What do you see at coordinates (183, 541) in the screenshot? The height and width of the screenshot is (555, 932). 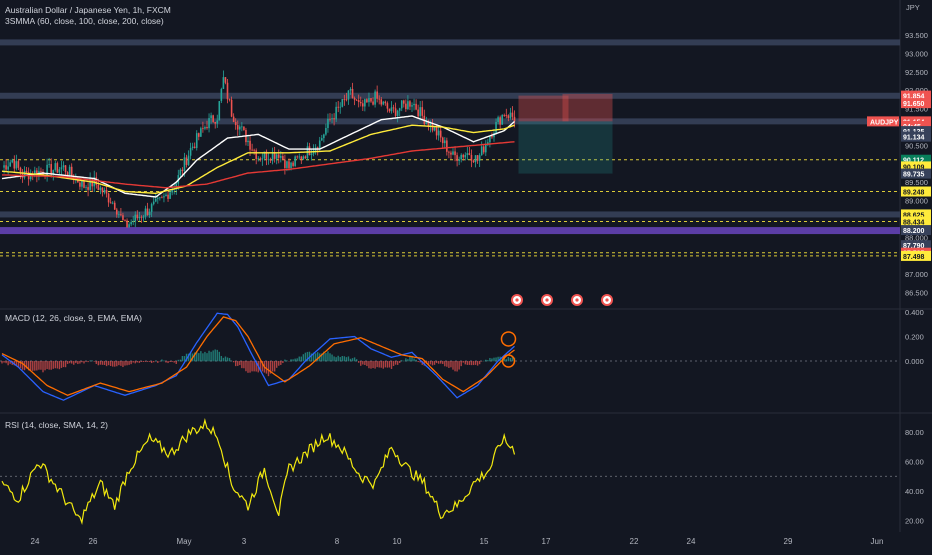 I see `time-tick-label: May` at bounding box center [183, 541].